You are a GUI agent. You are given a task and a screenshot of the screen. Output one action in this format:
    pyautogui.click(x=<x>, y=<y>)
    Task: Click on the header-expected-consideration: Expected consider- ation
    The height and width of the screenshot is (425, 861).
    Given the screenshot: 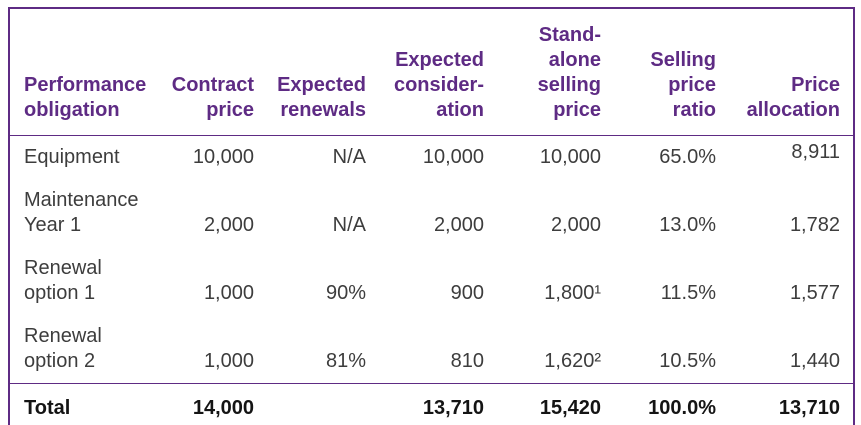 What is the action you would take?
    pyautogui.click(x=438, y=85)
    